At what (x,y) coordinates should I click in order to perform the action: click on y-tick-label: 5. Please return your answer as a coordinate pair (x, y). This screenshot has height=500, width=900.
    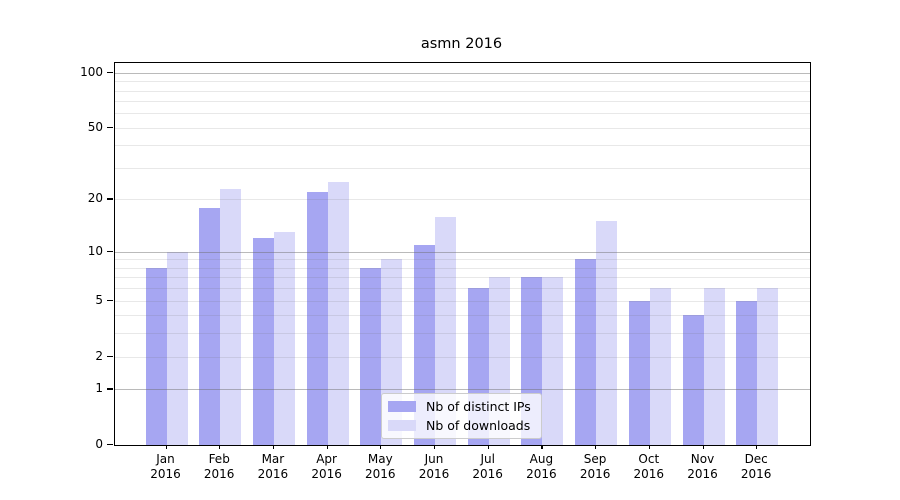
    Looking at the image, I should click on (99, 299).